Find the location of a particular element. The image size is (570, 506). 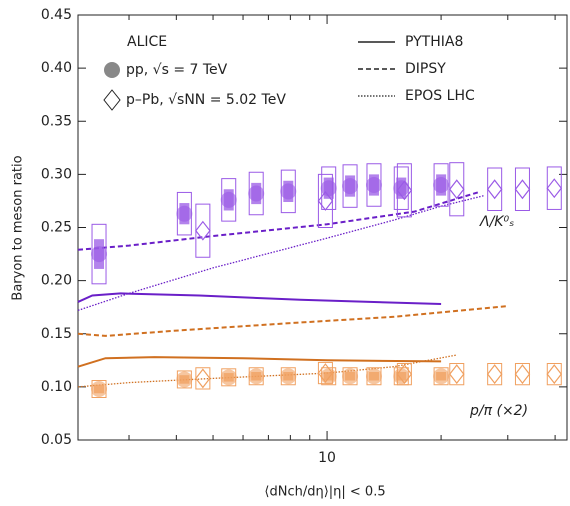

legend-label: pp, √s = 7 TeV is located at coordinates (177, 70).